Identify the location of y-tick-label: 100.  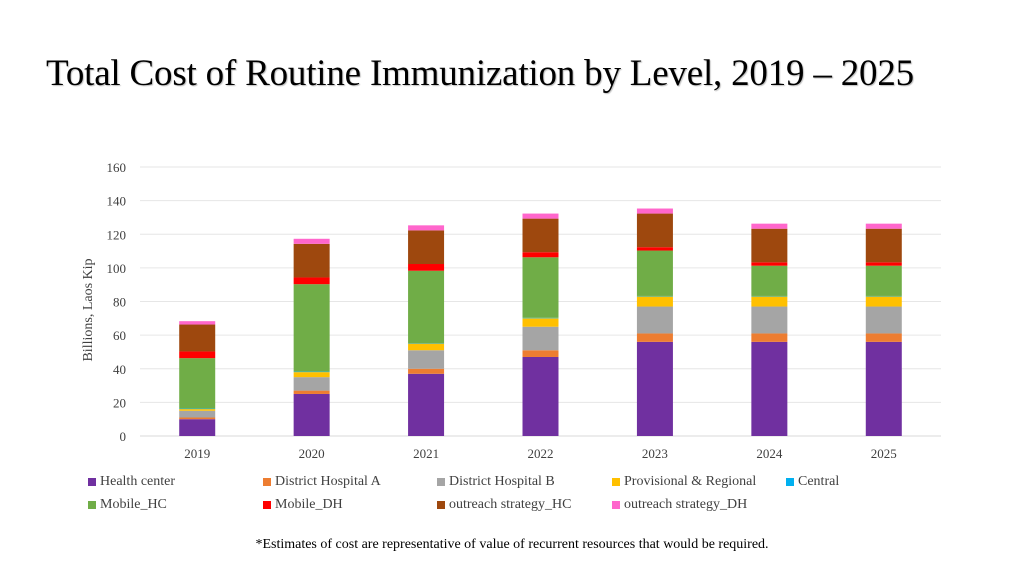
(117, 268).